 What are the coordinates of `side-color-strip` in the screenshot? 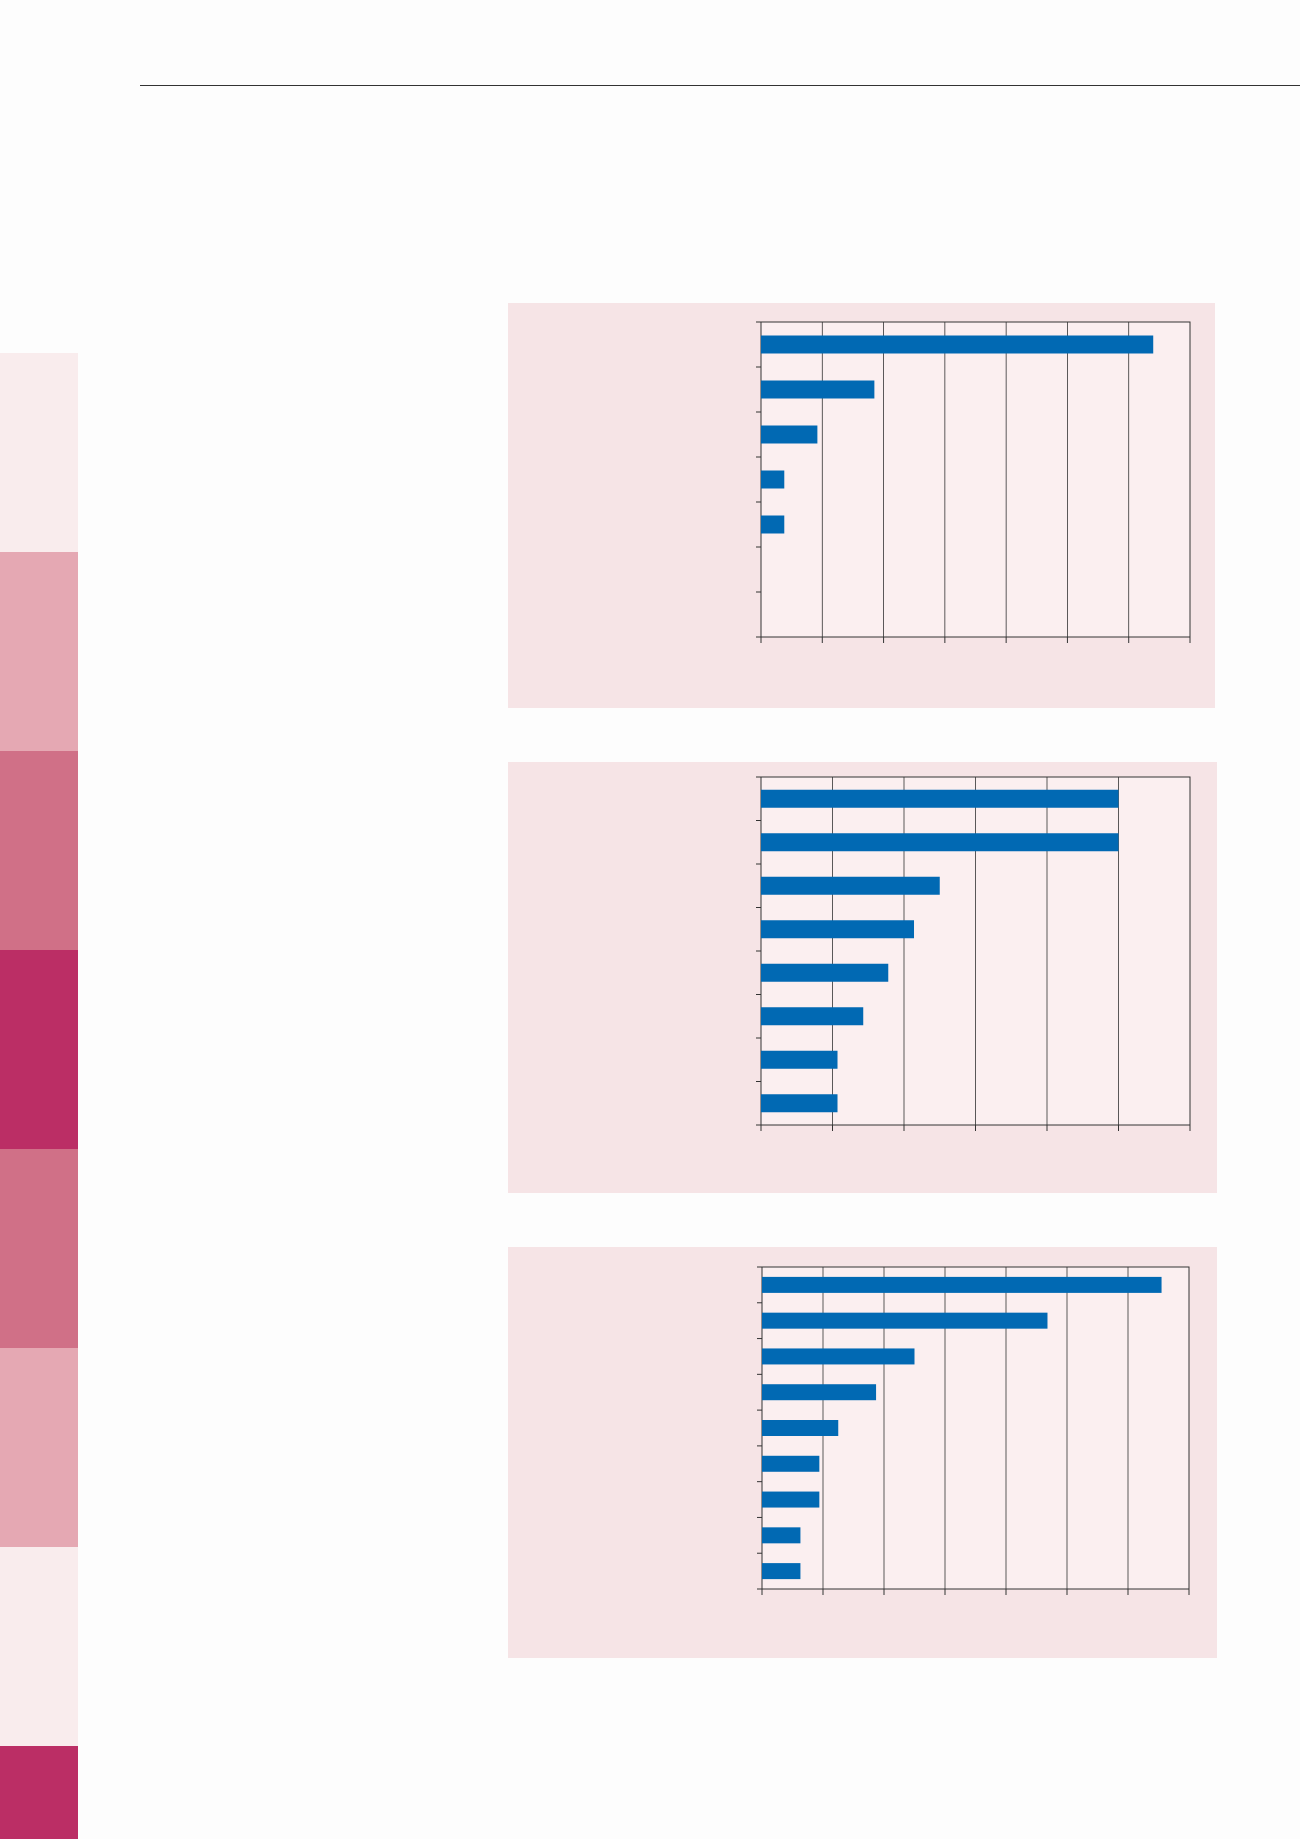 It's located at (39, 1096).